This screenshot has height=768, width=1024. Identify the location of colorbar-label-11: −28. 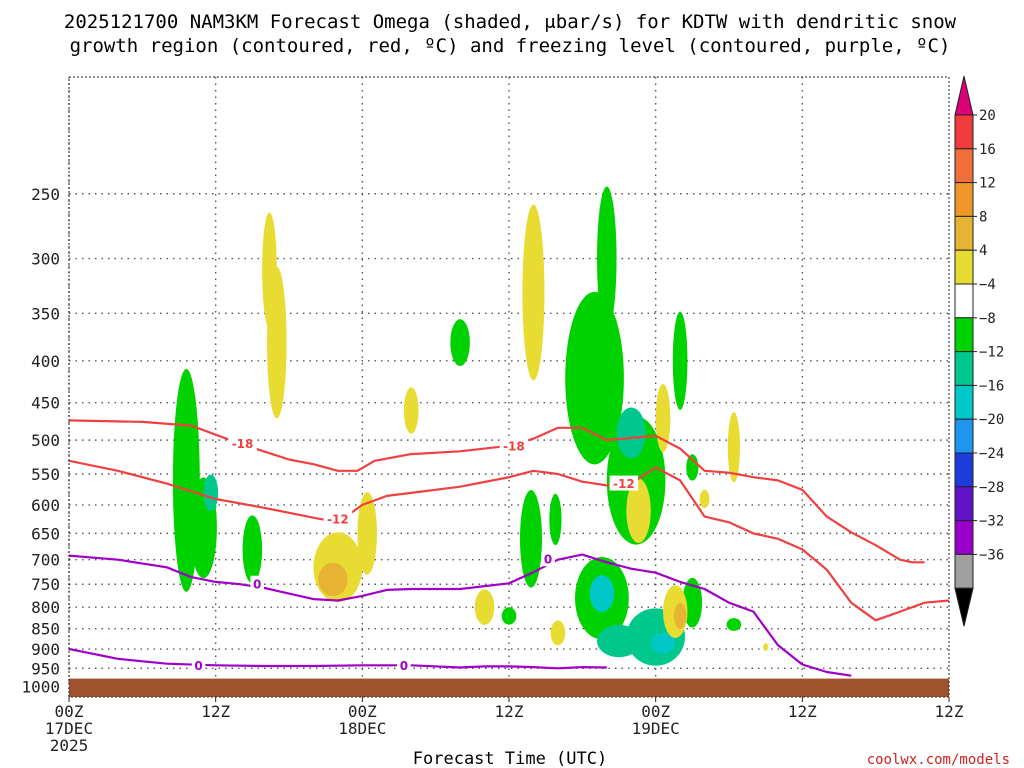
(991, 488).